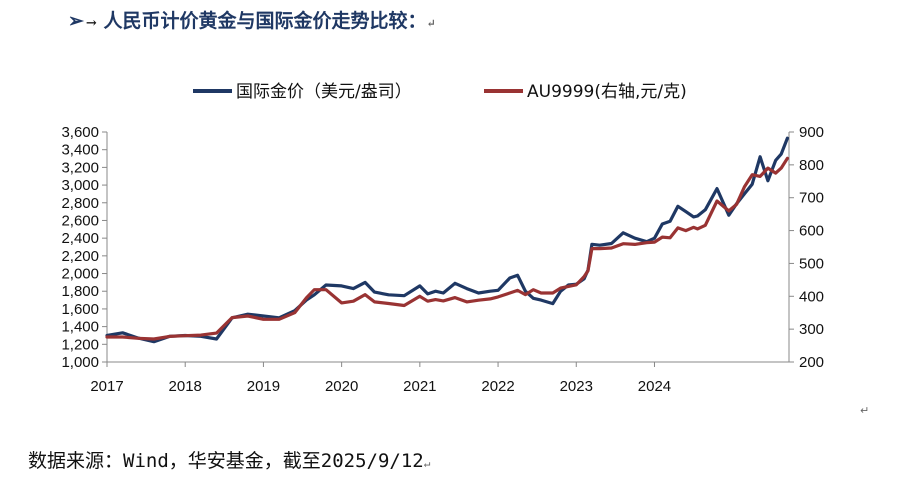 The height and width of the screenshot is (485, 915). Describe the element at coordinates (341, 386) in the screenshot. I see `x-tick-label: 2020` at that location.